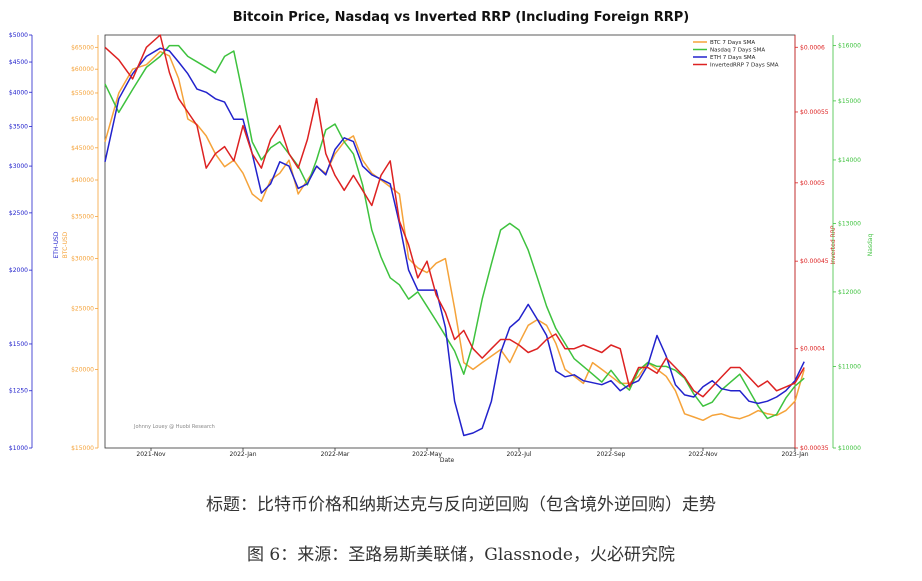  I want to click on eth-tick-label: $1000, so click(18, 448).